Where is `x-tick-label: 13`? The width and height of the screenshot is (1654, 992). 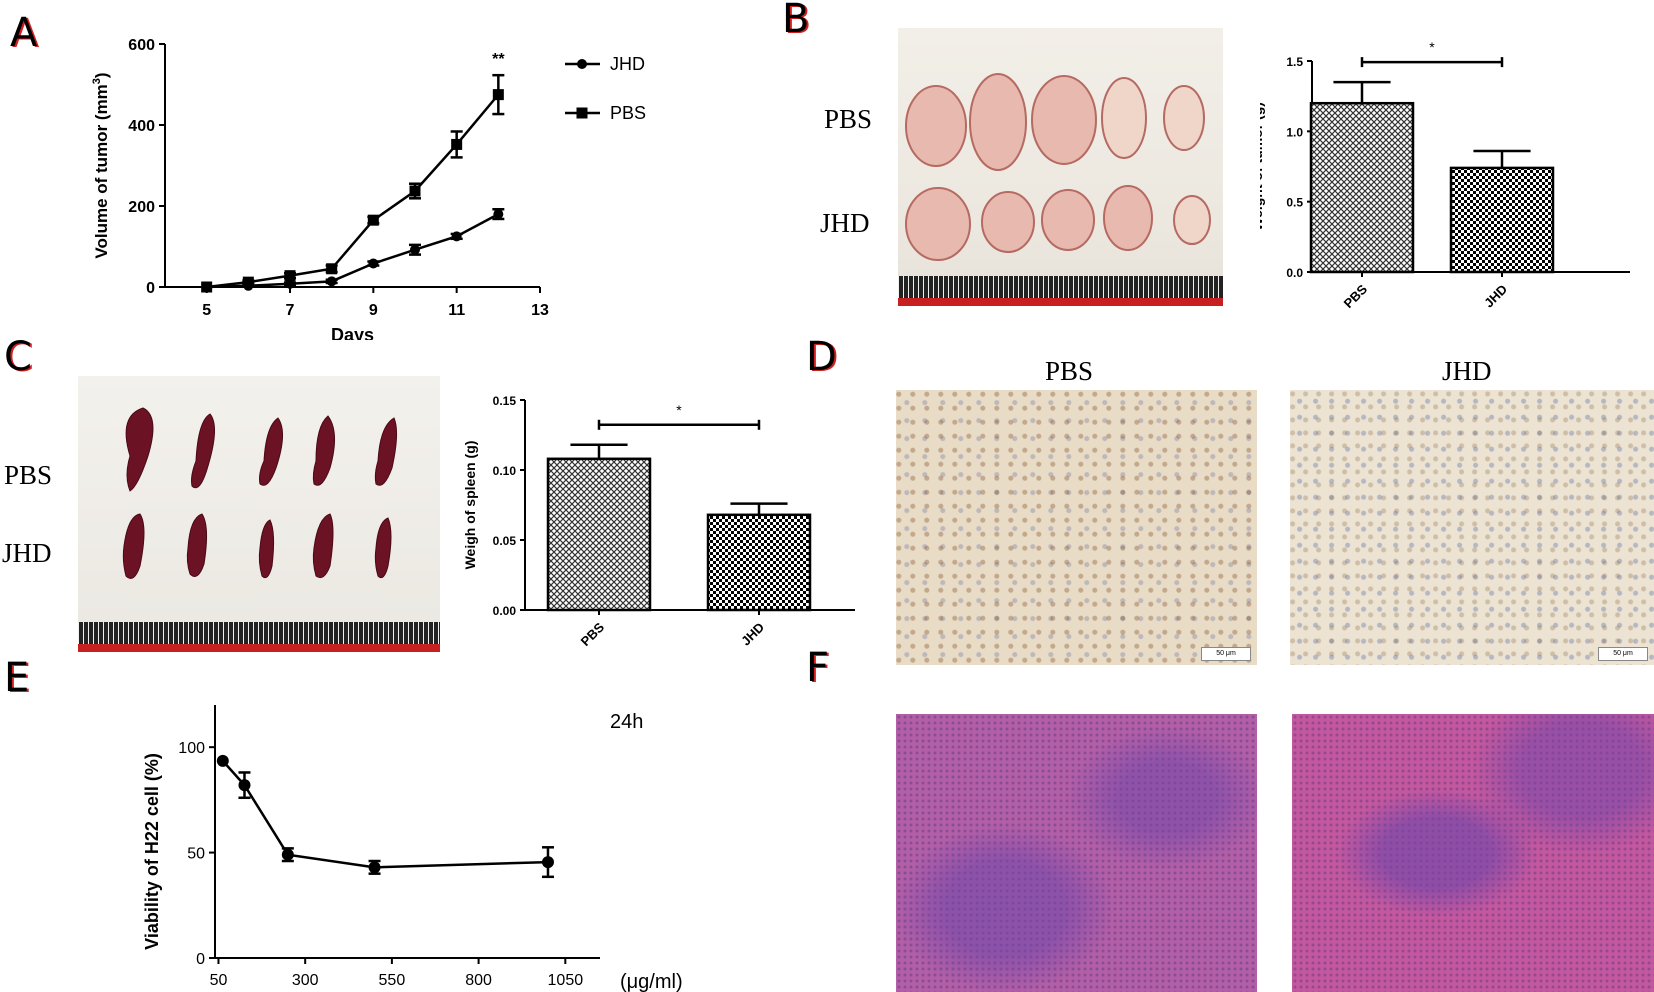 x-tick-label: 13 is located at coordinates (540, 310).